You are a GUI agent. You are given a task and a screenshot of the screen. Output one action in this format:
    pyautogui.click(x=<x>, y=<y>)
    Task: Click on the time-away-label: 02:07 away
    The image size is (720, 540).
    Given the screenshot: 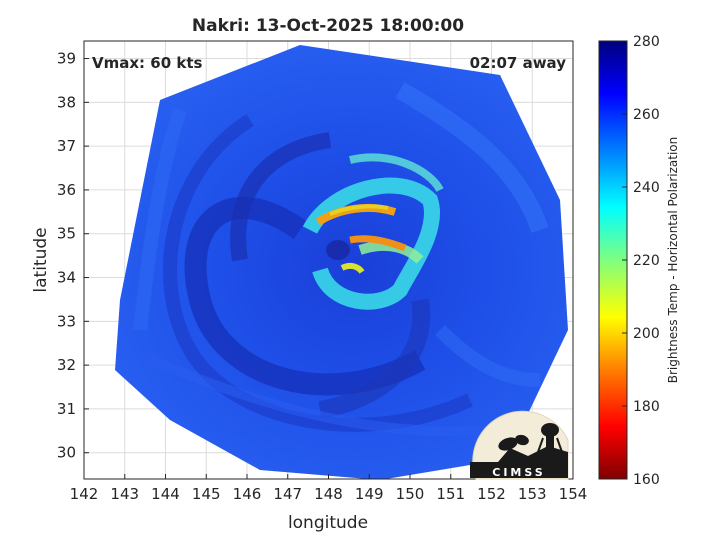 What is the action you would take?
    pyautogui.click(x=518, y=63)
    